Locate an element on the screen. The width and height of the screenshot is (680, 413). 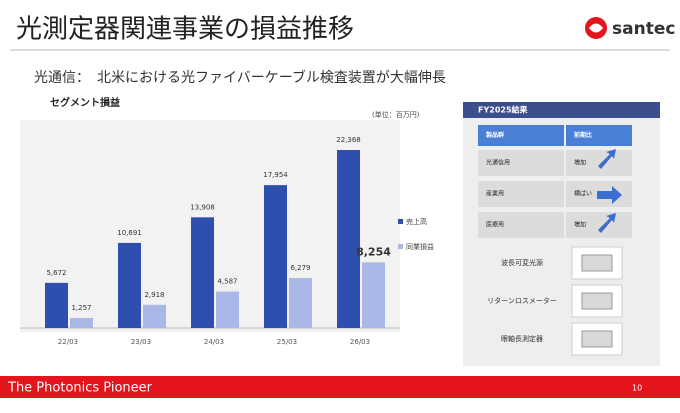
unit-note: (単位：百万円) is located at coordinates (396, 114).